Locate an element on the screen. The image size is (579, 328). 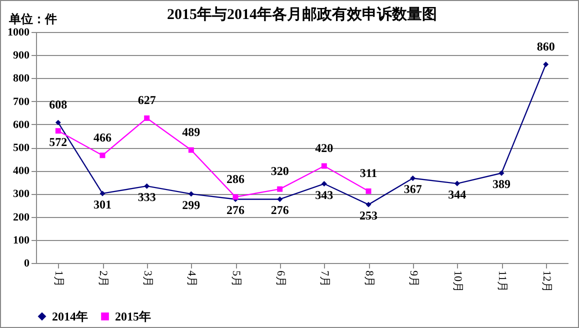
legend-label: 2014年 is located at coordinates (70, 316).